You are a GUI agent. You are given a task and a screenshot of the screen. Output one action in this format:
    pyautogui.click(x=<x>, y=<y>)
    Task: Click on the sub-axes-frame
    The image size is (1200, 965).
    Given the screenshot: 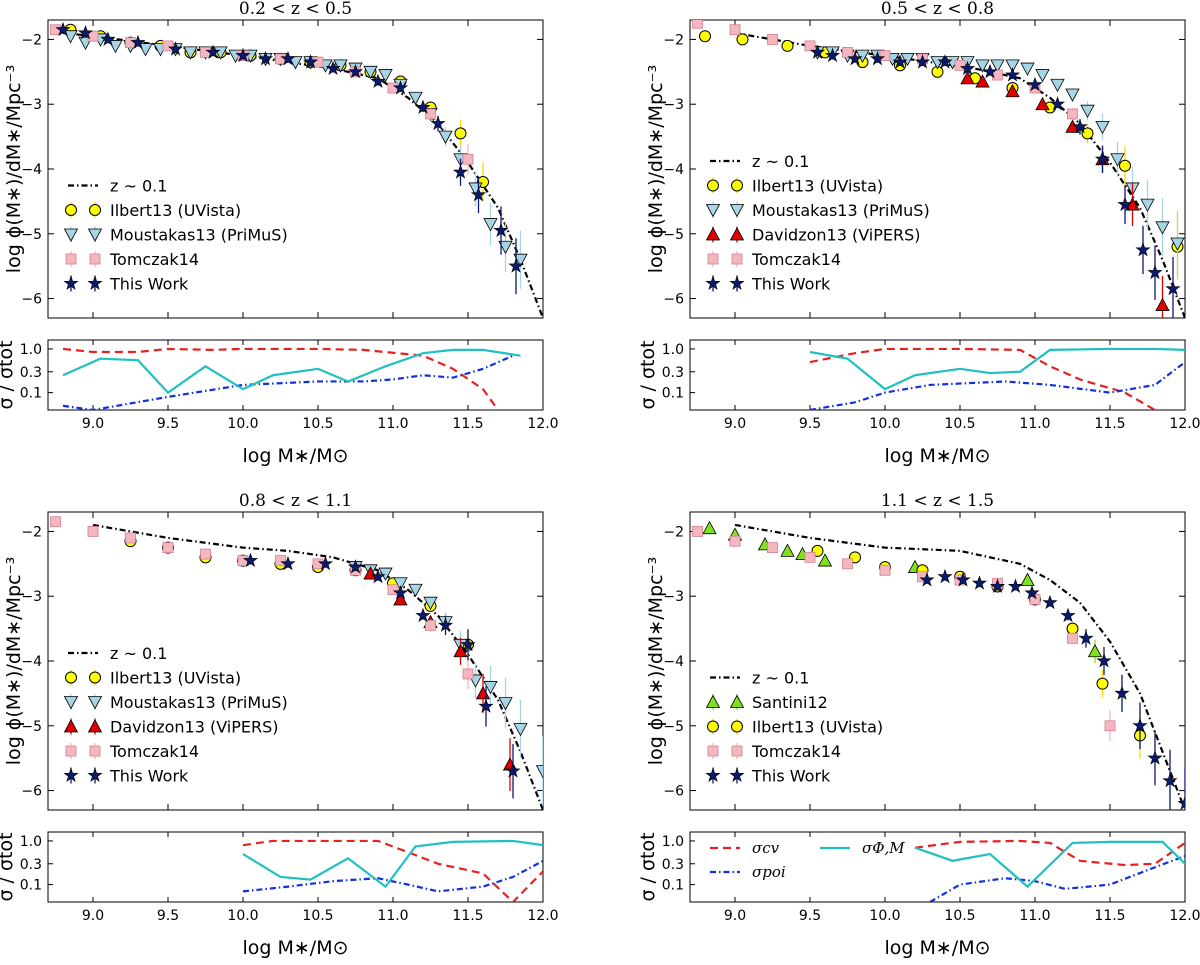 What is the action you would take?
    pyautogui.click(x=937, y=867)
    